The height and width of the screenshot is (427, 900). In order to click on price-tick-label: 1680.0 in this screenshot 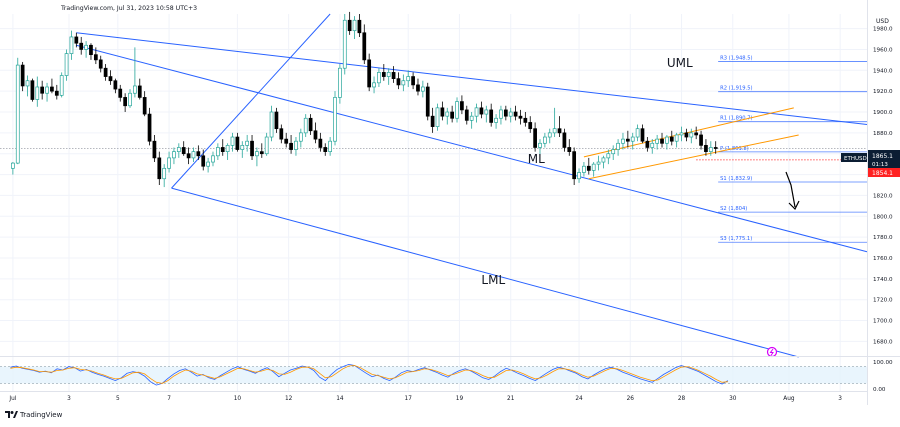, I will do `click(883, 342)`.